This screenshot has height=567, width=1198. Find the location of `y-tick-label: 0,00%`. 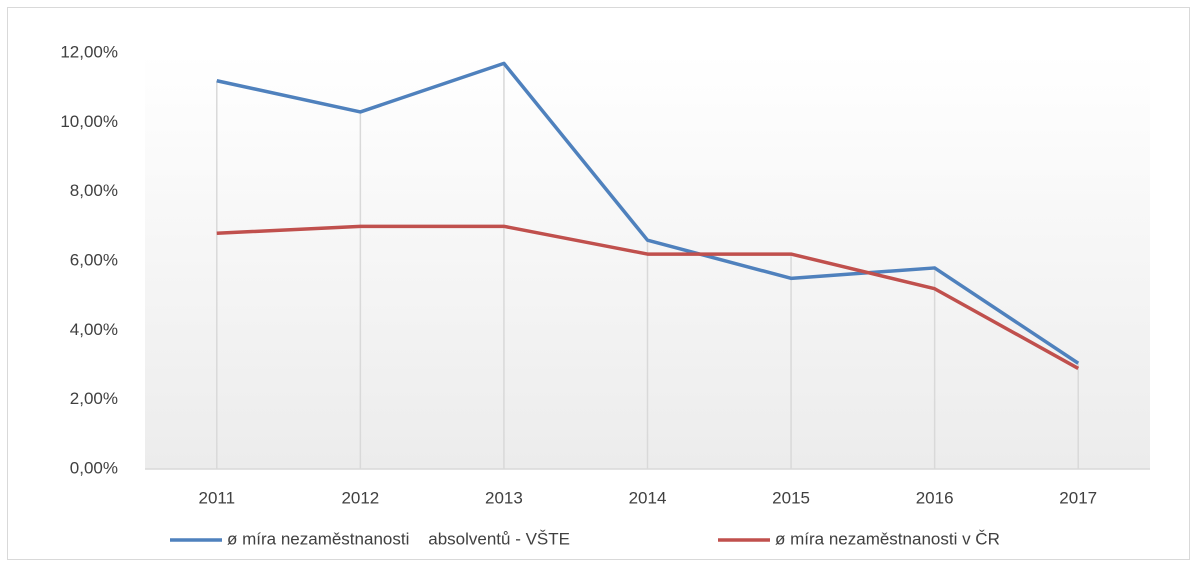

y-tick-label: 0,00% is located at coordinates (94, 467).